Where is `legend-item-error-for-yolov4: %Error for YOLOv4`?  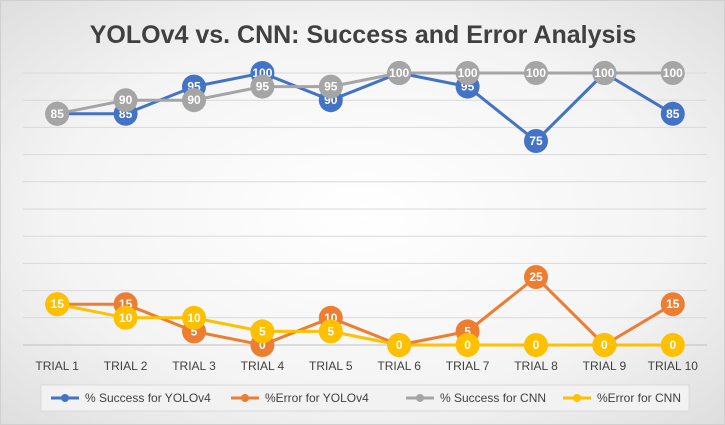
legend-item-error-for-yolov4: %Error for YOLOv4 is located at coordinates (300, 398).